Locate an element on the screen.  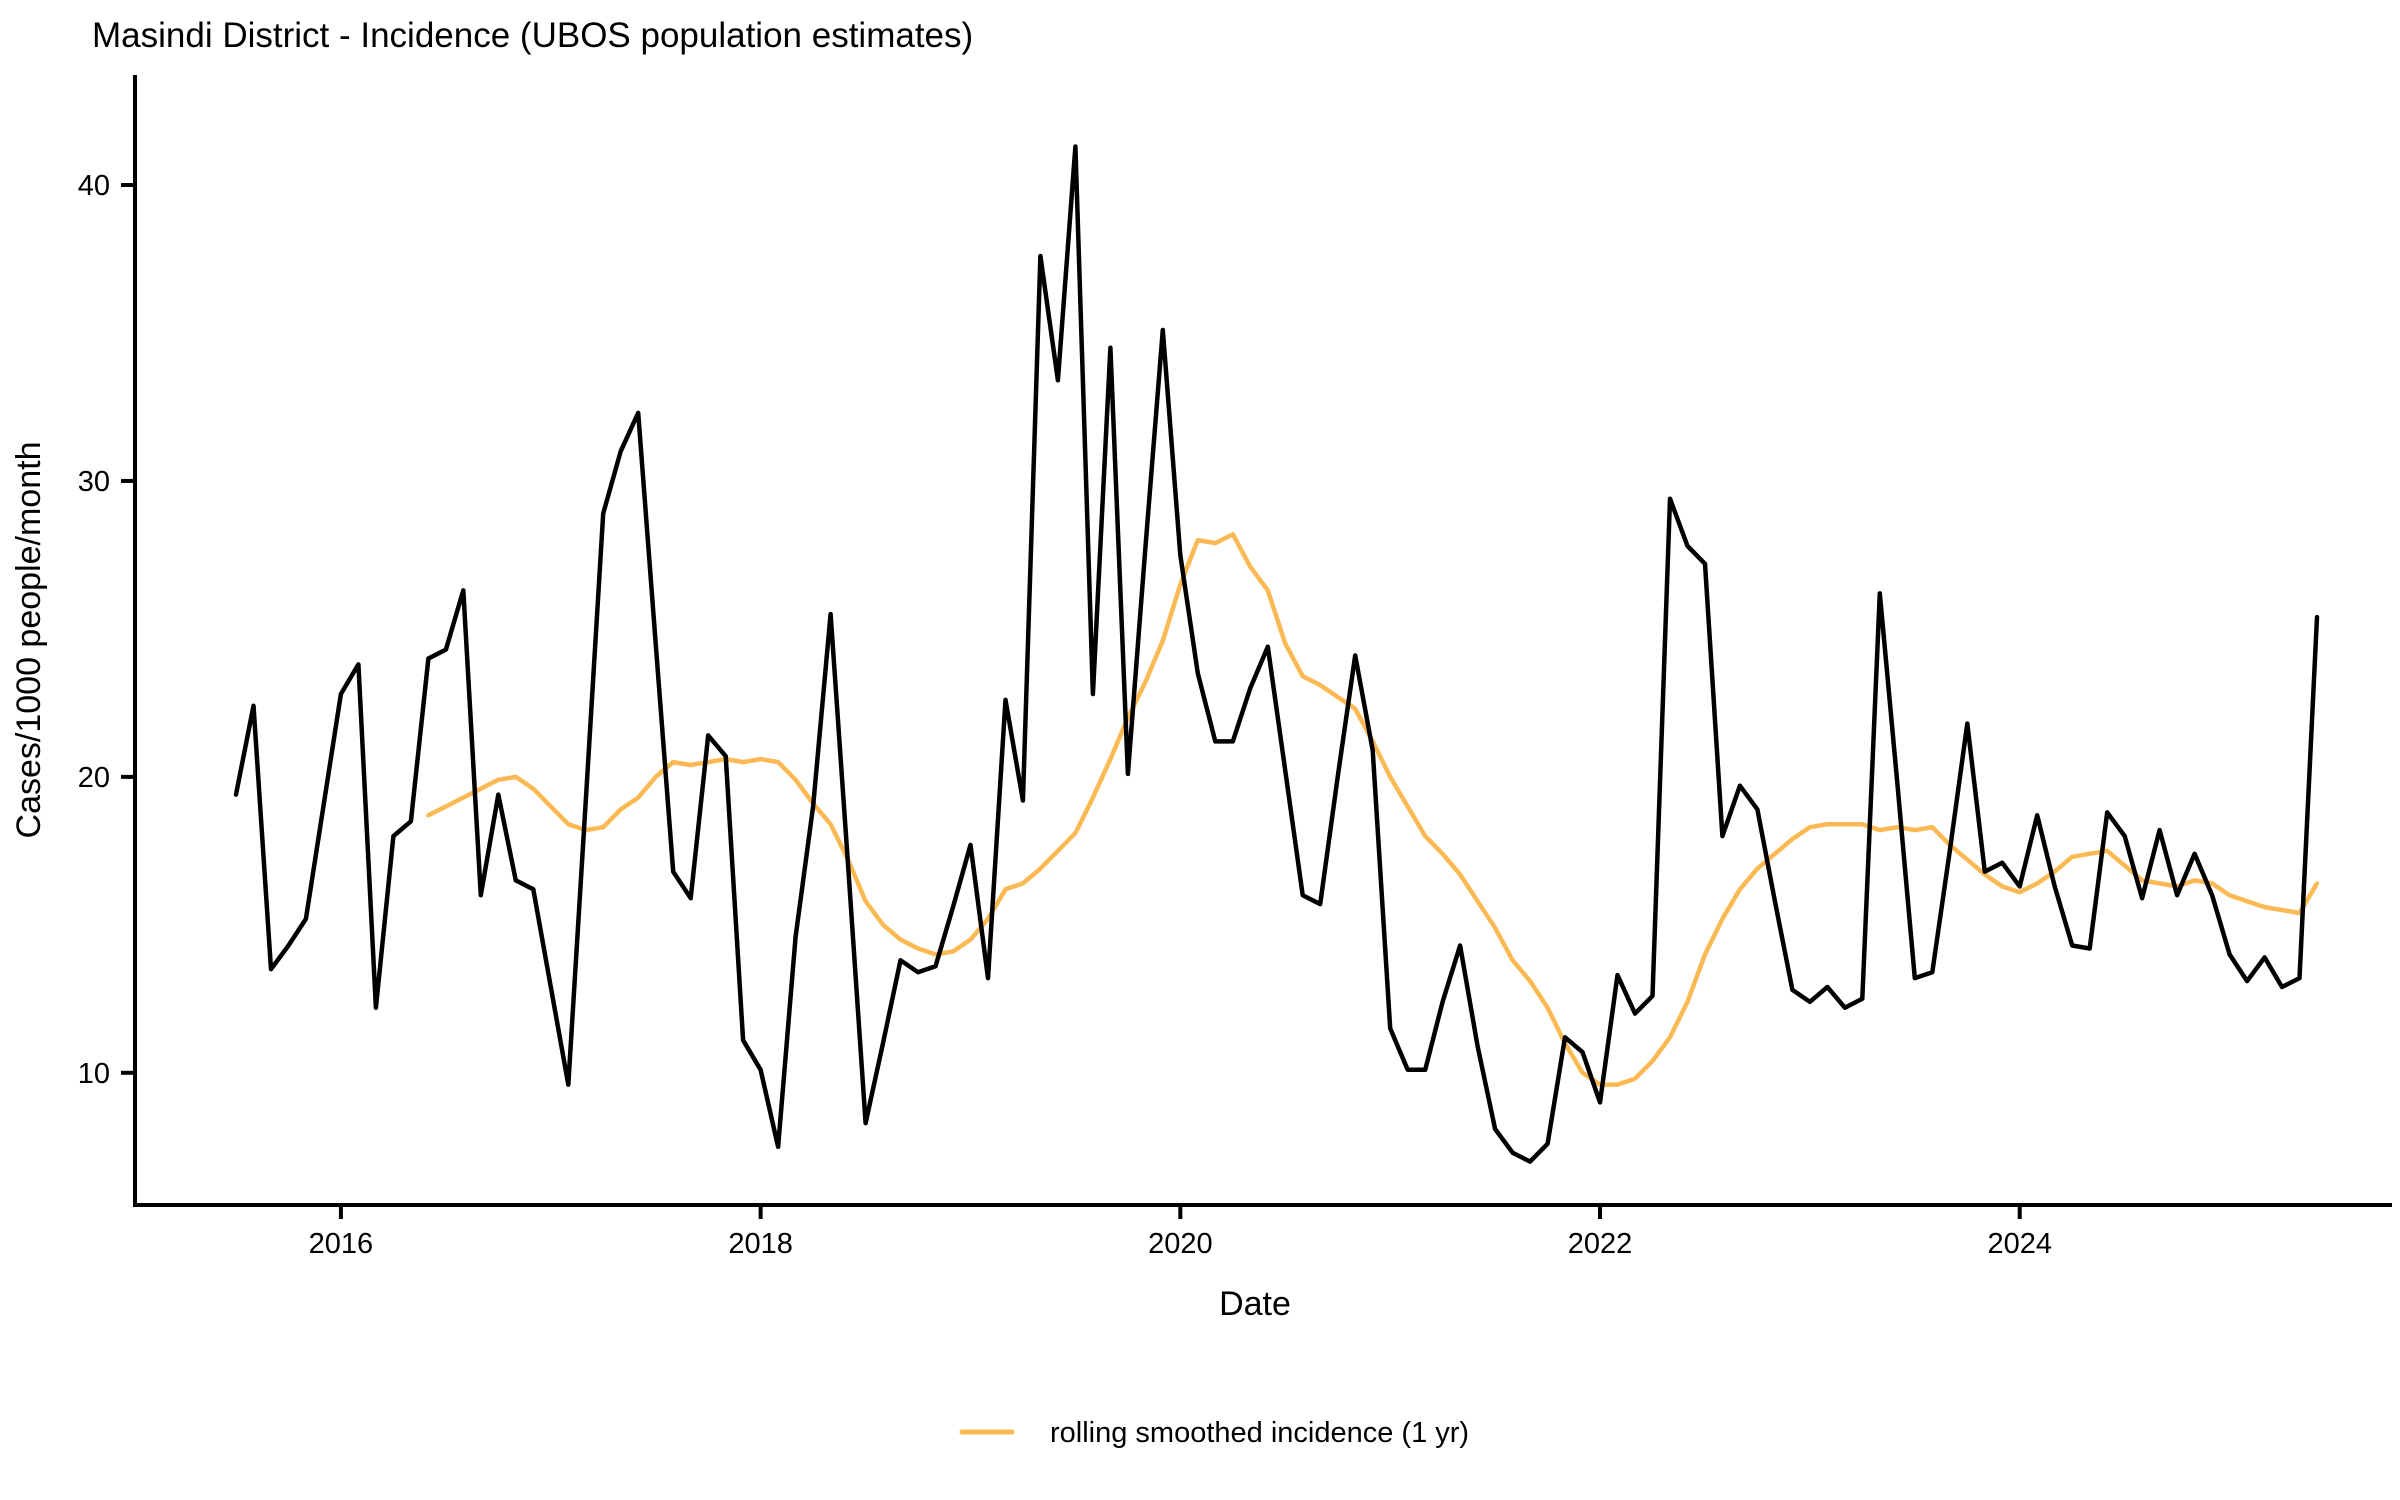
x-axis-ticks: 2016 2018 2020 2022 2024 is located at coordinates (1180, 1232).